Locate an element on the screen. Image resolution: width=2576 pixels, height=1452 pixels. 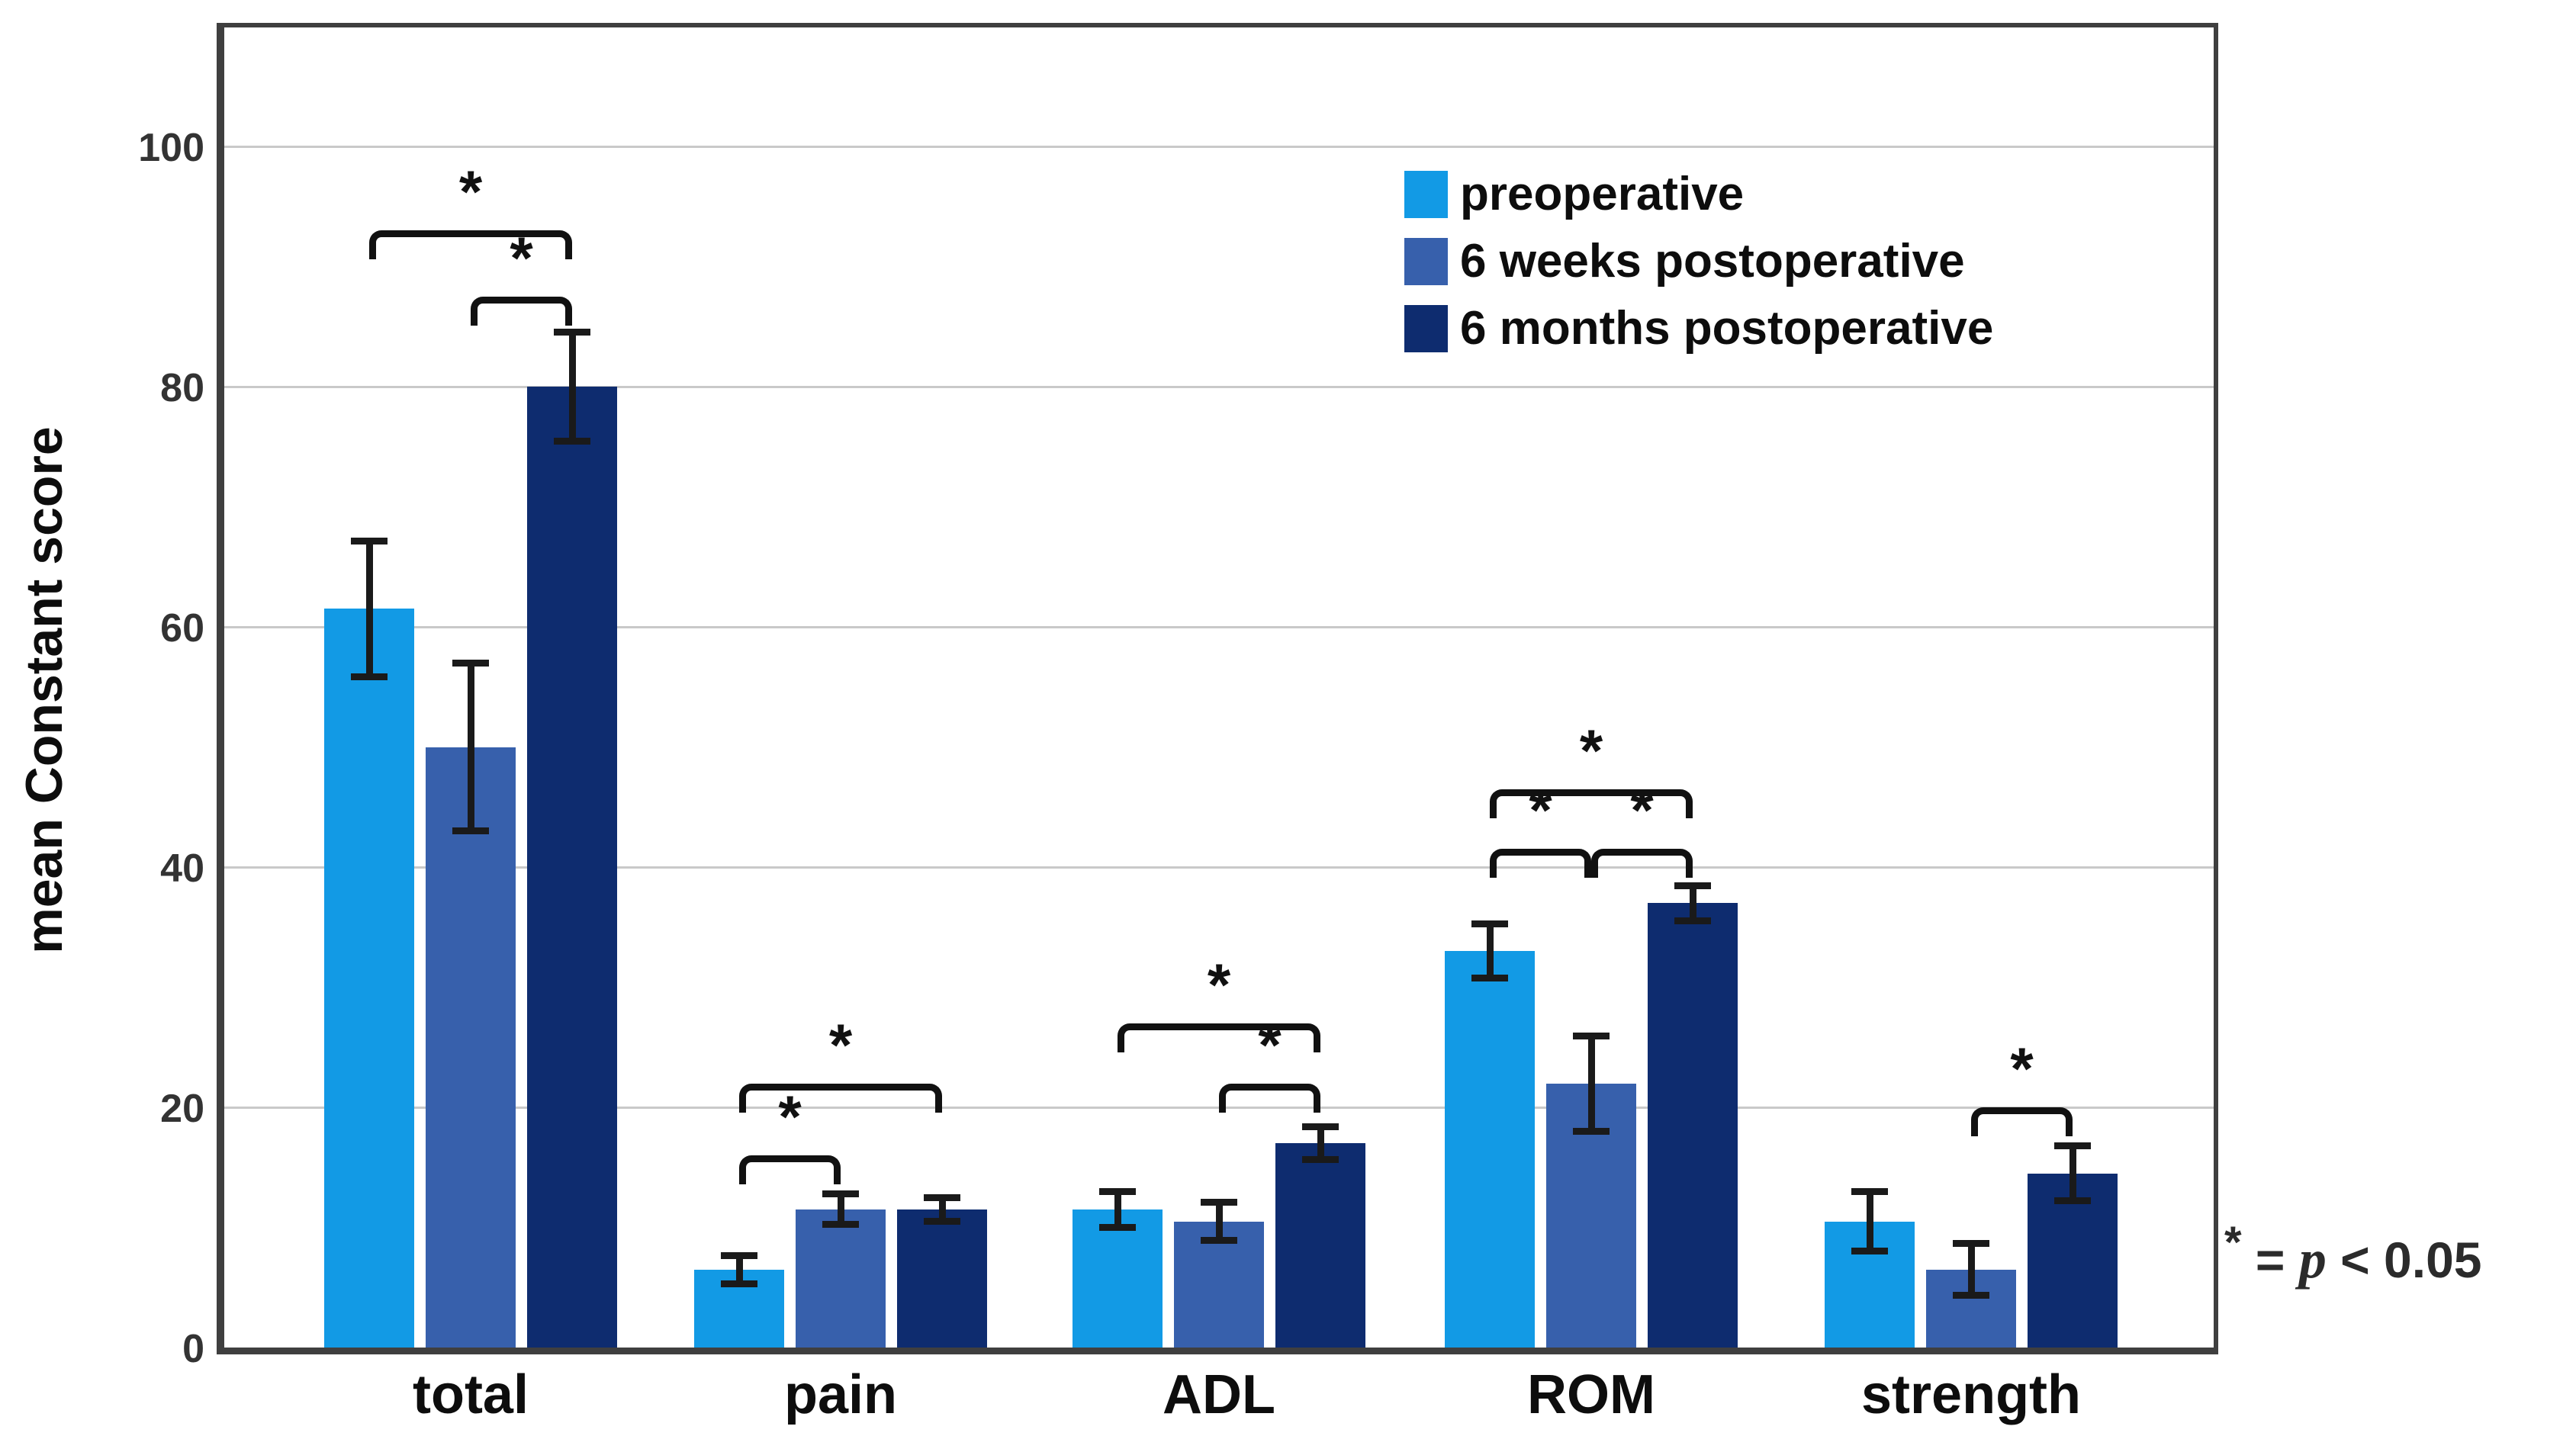
y-tick-label-80: 80 is located at coordinates (182, 388).